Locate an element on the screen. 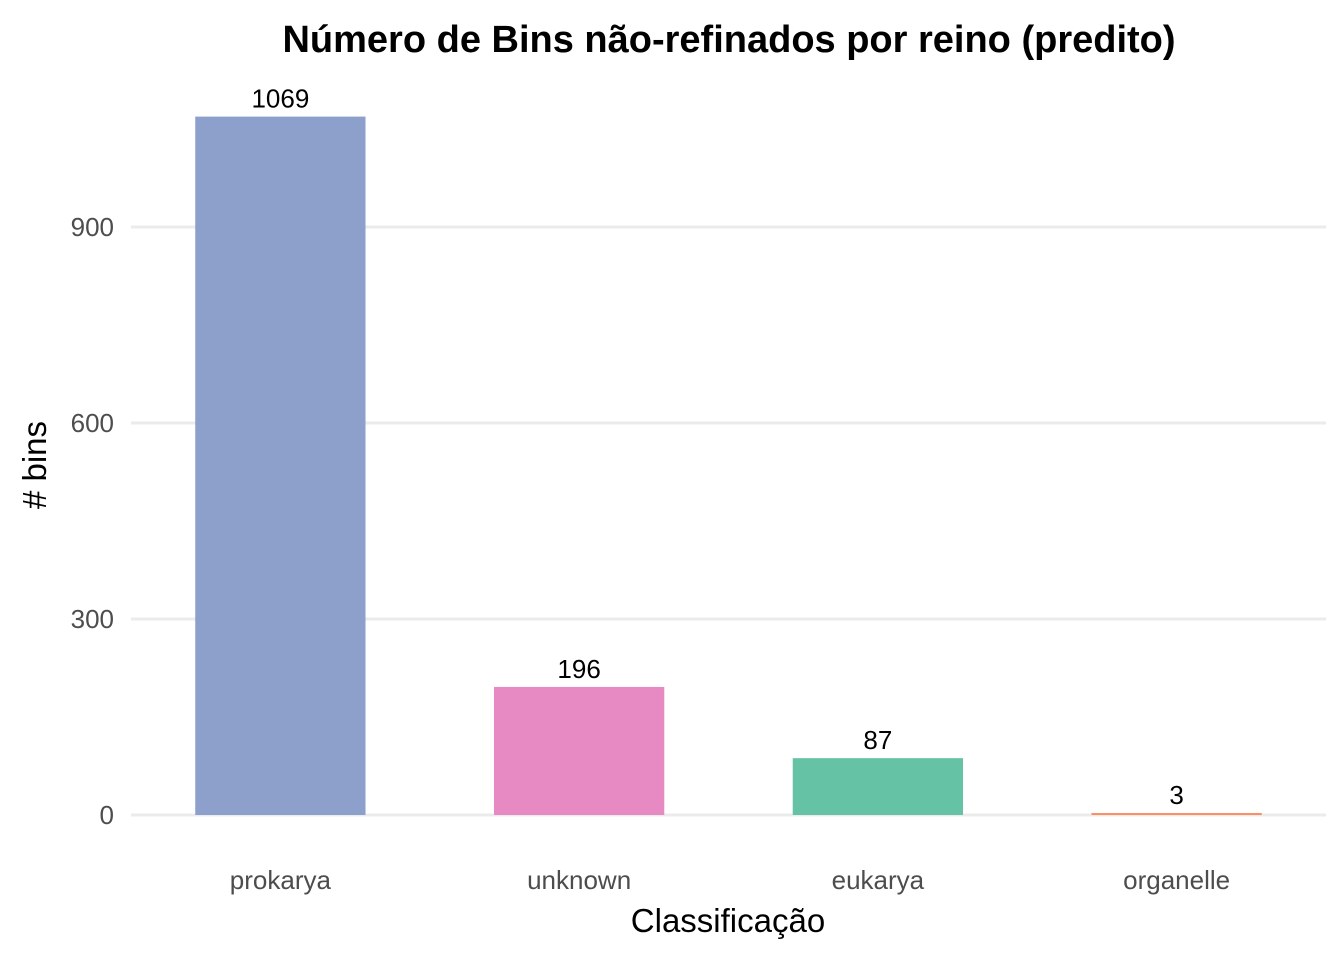 The width and height of the screenshot is (1344, 960). x-tick-label-organelle: organelle is located at coordinates (1176, 880).